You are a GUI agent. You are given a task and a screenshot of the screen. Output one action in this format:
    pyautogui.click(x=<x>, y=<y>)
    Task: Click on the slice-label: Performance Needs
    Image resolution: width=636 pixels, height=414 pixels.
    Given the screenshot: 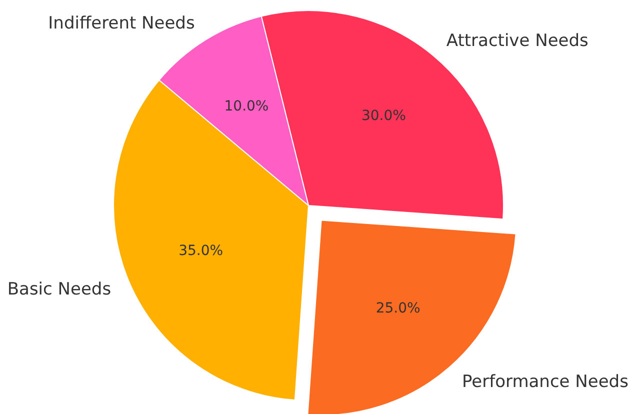 What is the action you would take?
    pyautogui.click(x=545, y=382)
    